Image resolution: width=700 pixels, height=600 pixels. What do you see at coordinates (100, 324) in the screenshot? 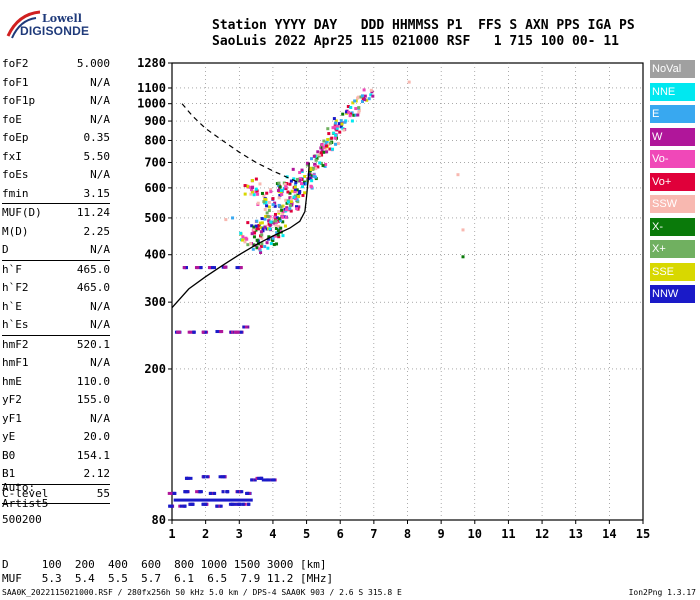
I see `param-value: N/A` at bounding box center [100, 324].